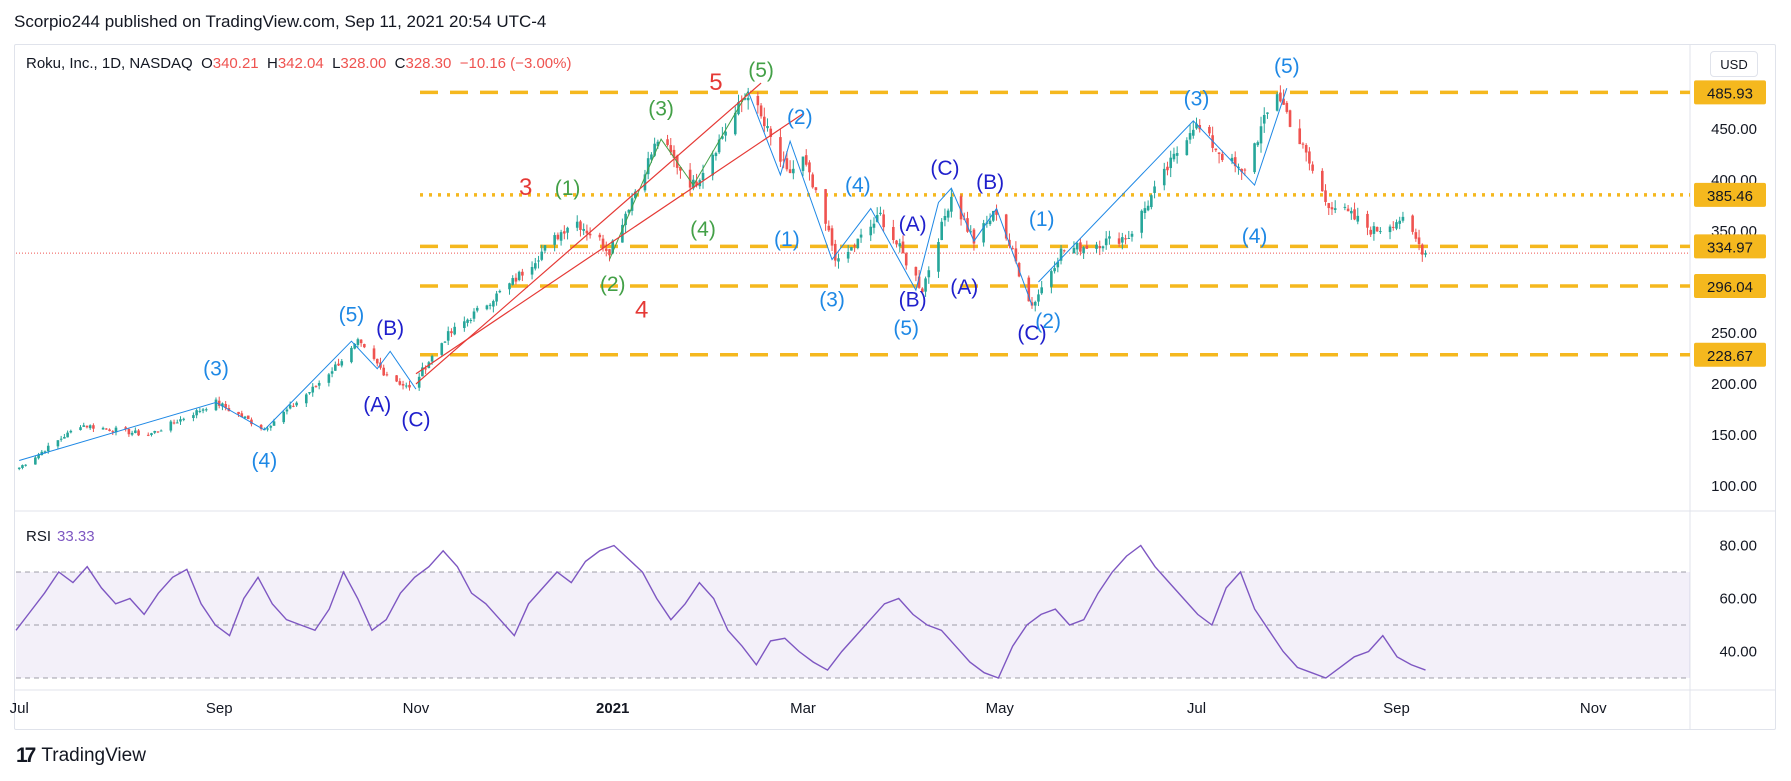 The width and height of the screenshot is (1791, 781). Describe the element at coordinates (1730, 246) in the screenshot. I see `price-level-tag` at that location.